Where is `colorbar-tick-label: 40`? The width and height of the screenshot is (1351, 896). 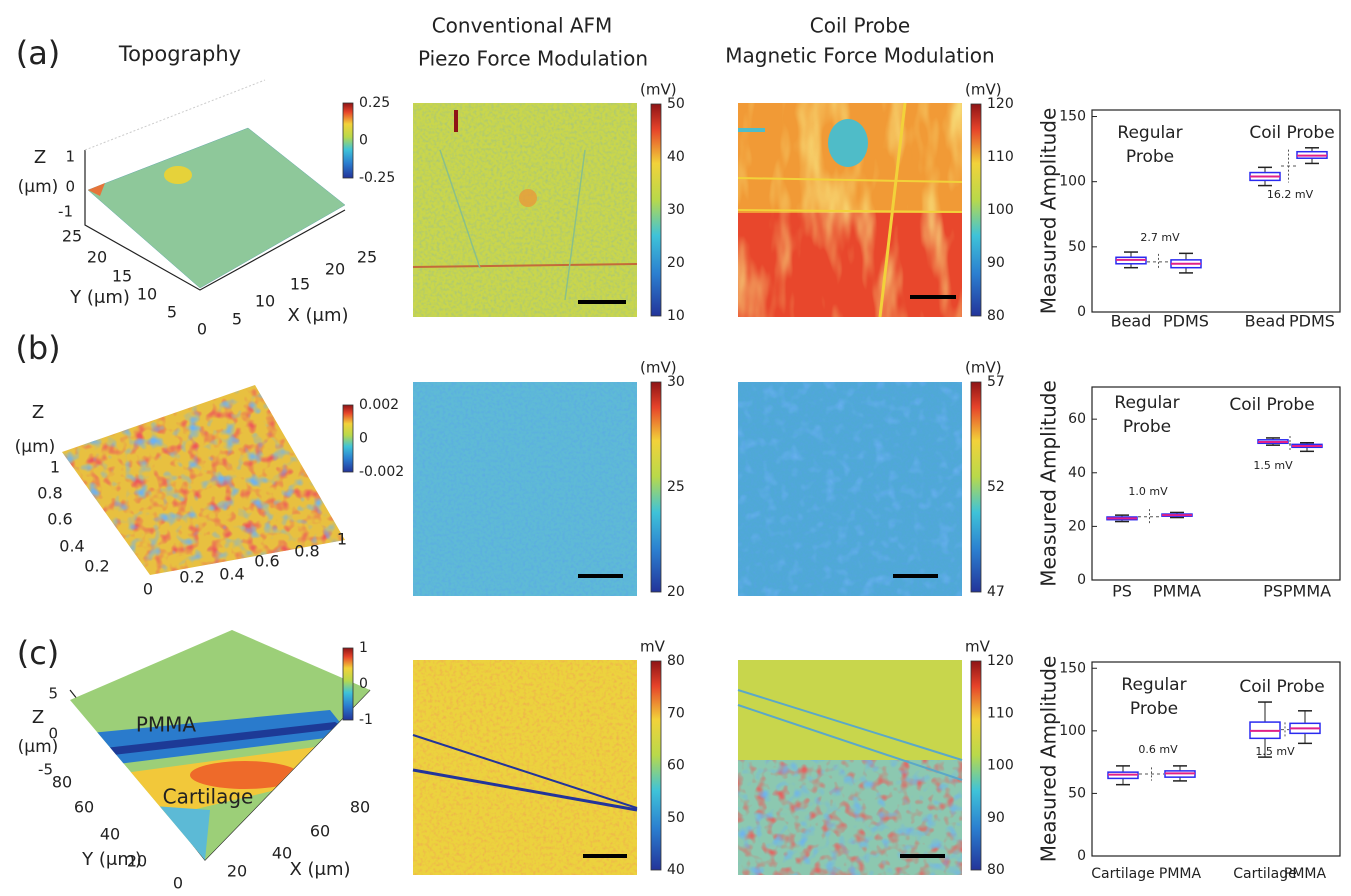 colorbar-tick-label: 40 is located at coordinates (676, 157).